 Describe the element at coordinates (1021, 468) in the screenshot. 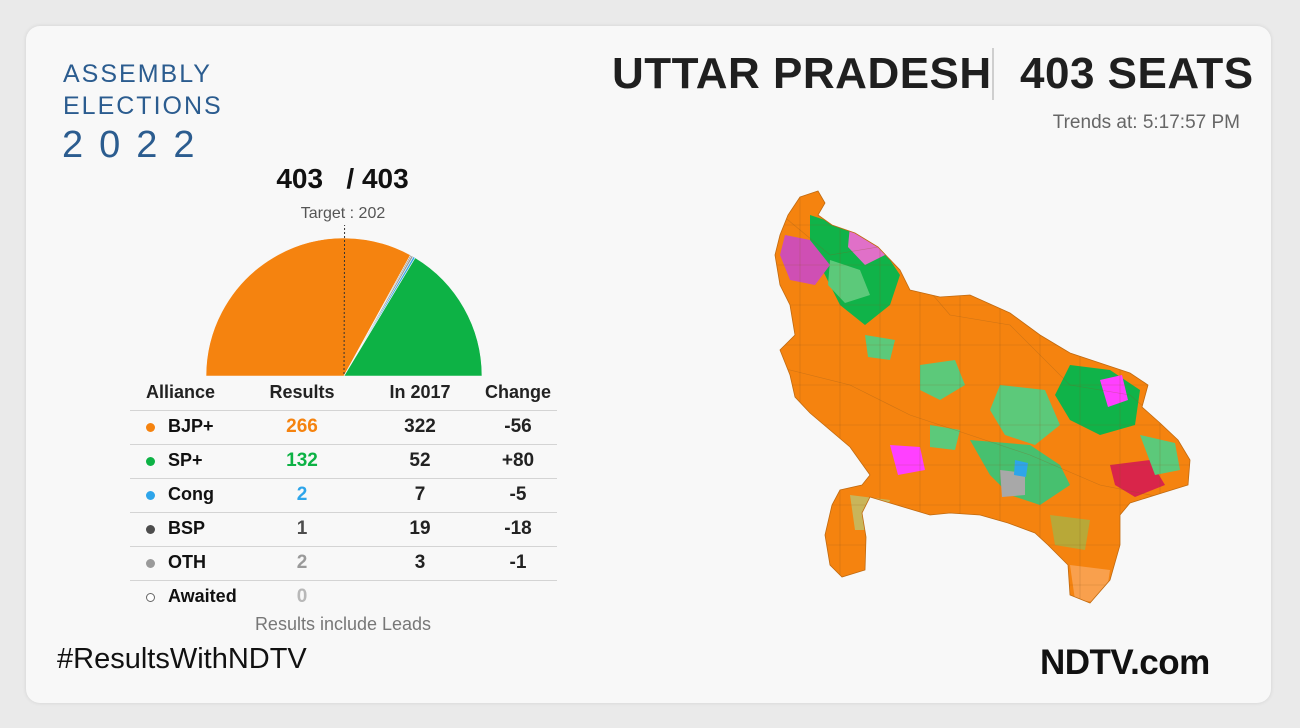

I see `map-region-cong` at that location.